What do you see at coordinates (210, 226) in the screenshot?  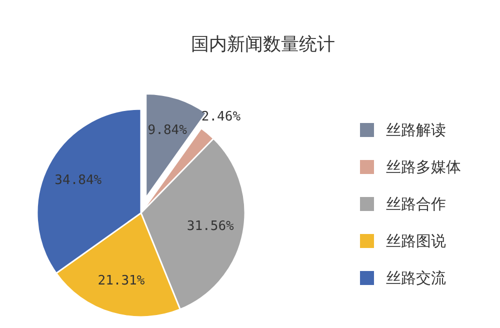 I see `data-label: 31.56%` at bounding box center [210, 226].